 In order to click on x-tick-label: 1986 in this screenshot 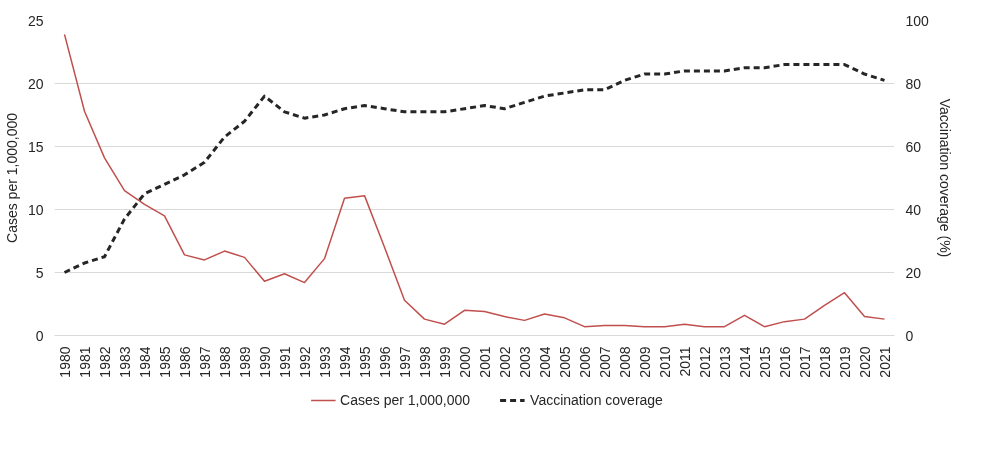, I will do `click(184, 362)`.